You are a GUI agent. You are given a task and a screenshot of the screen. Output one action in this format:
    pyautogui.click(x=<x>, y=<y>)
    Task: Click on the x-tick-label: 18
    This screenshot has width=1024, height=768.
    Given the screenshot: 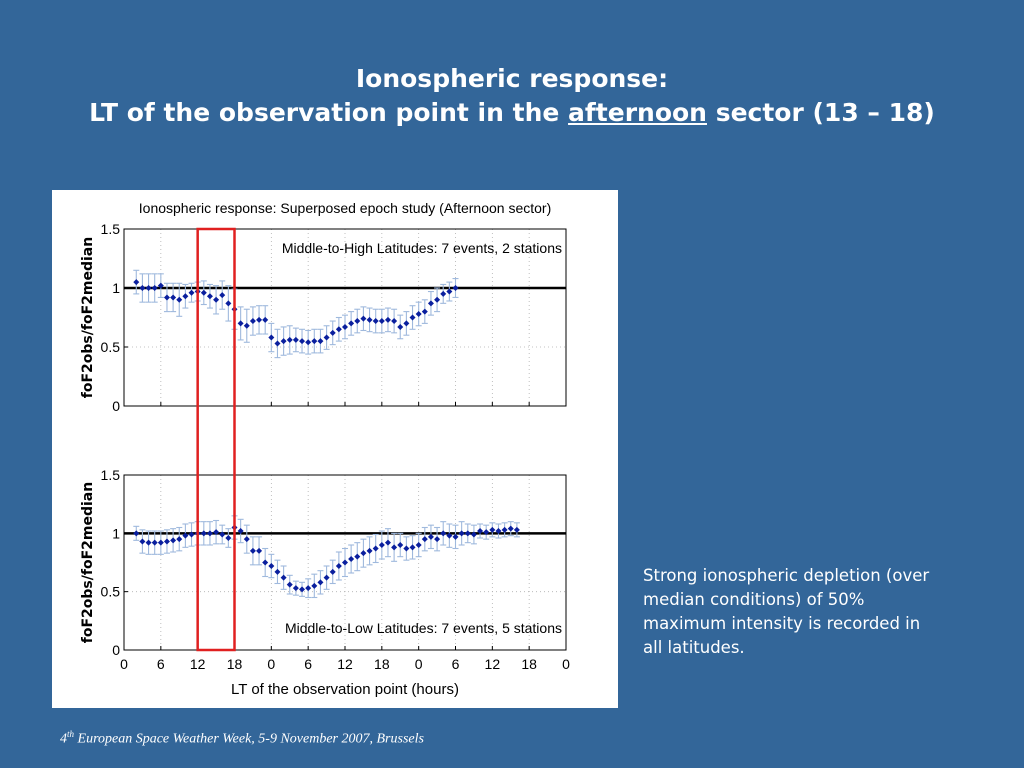 What is the action you would take?
    pyautogui.click(x=382, y=664)
    